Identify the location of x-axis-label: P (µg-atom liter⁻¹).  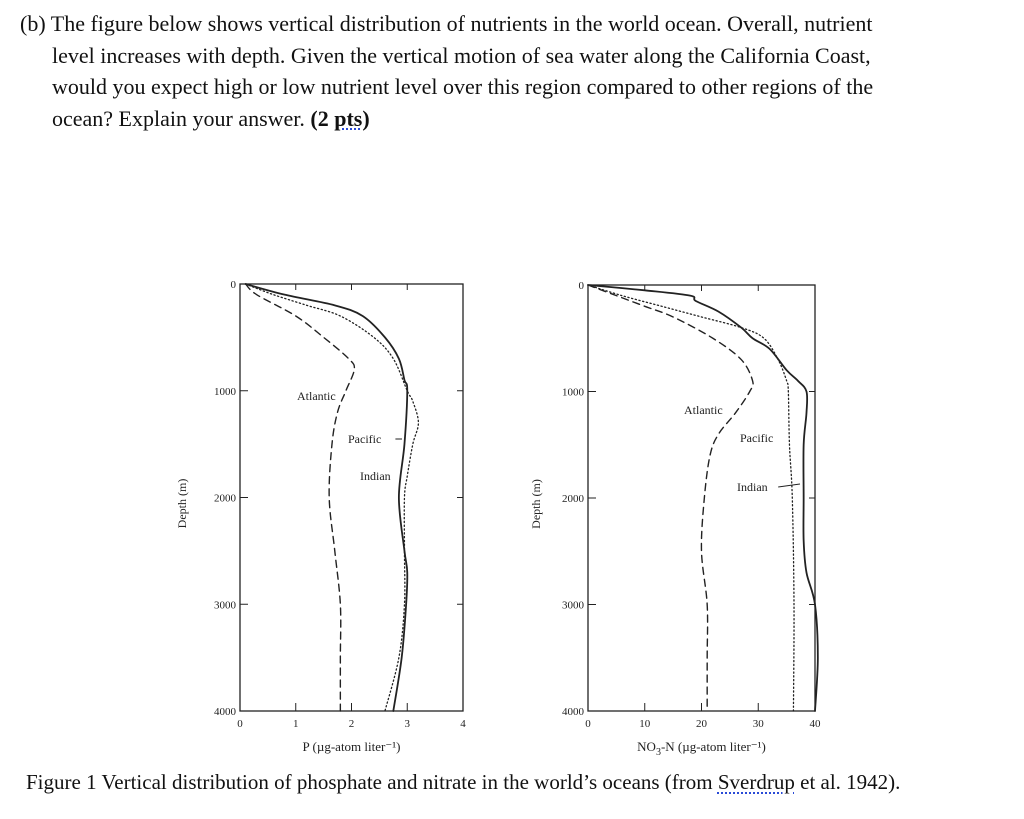
(352, 746).